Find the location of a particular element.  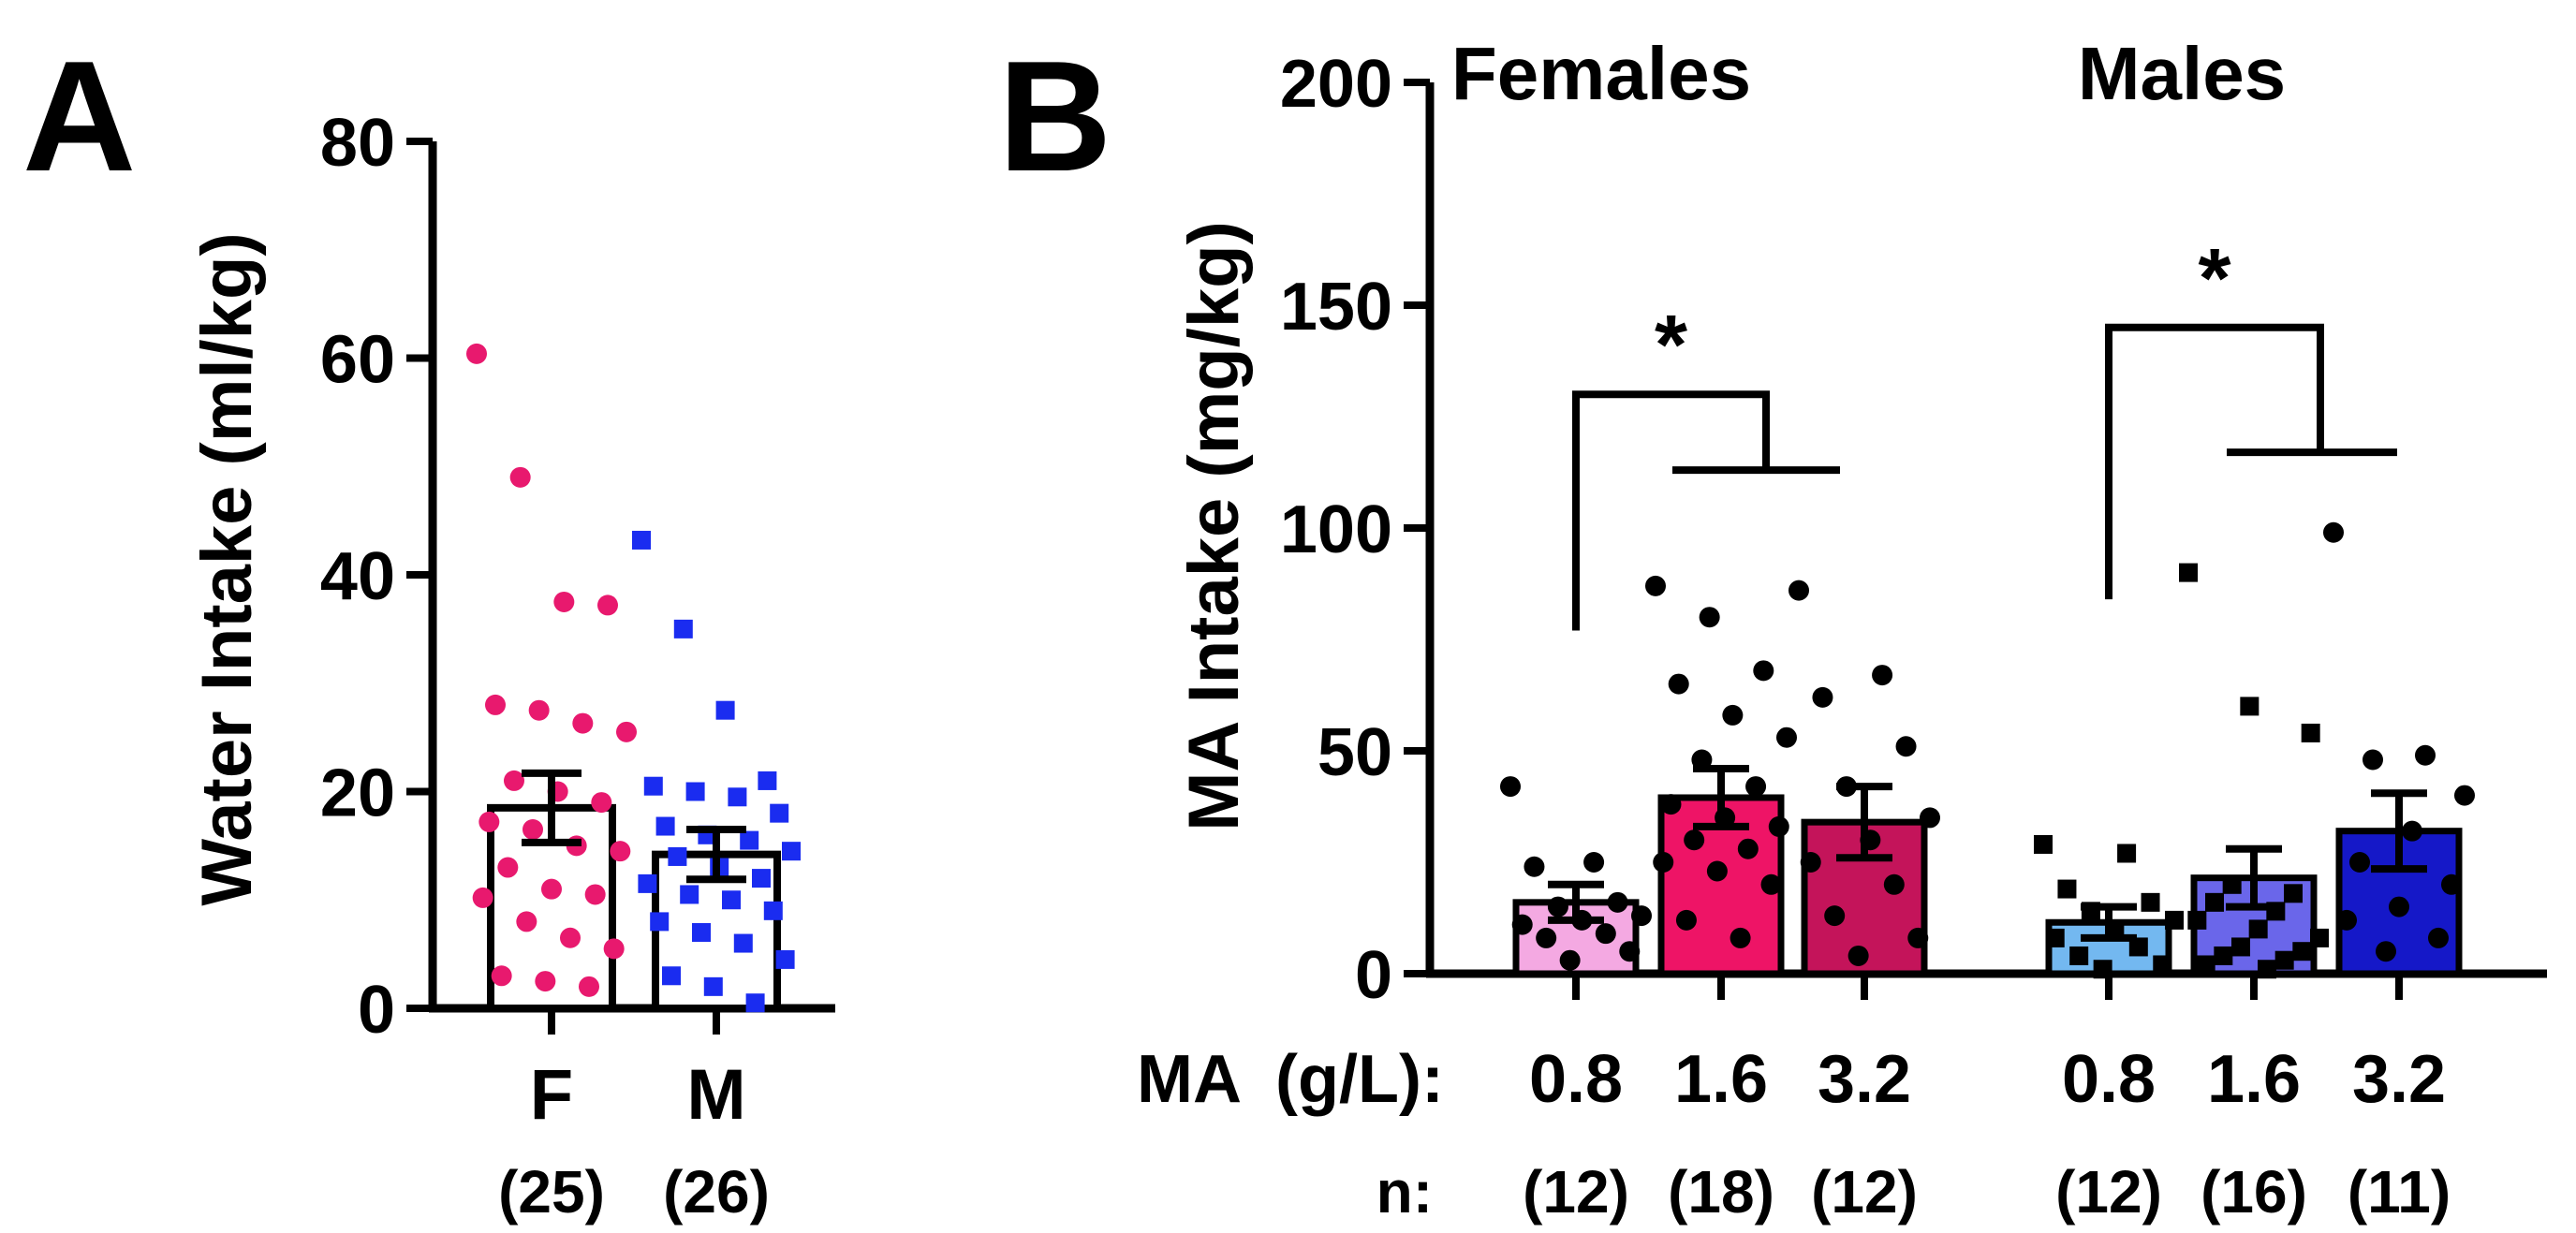

category-label-M: M is located at coordinates (715, 1095).